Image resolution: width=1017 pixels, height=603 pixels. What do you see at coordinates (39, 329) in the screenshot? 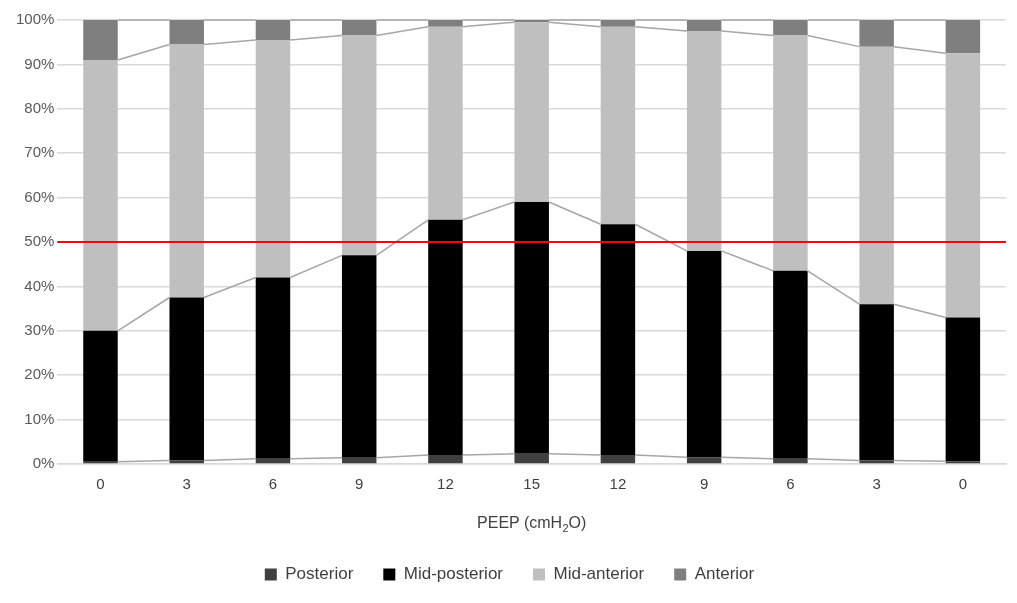
I see `y-tick-label: 30%` at bounding box center [39, 329].